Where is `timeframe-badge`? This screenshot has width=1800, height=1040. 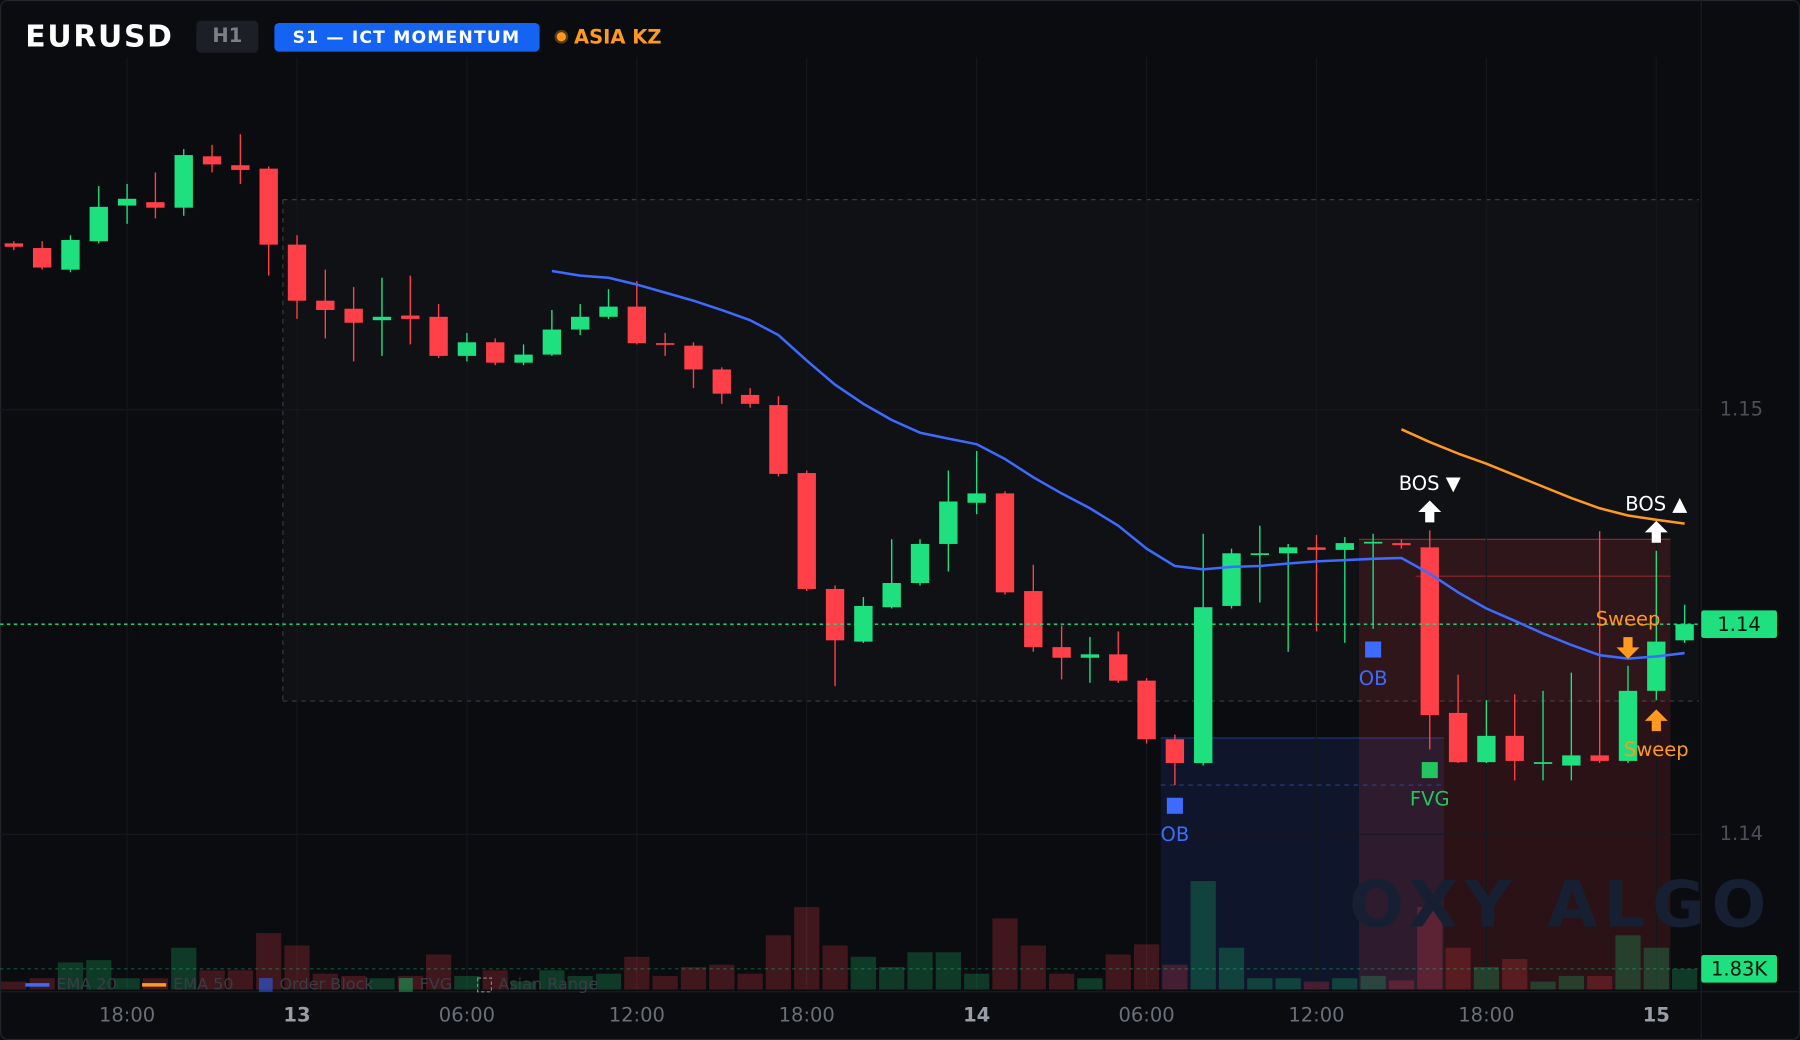 timeframe-badge is located at coordinates (227, 36).